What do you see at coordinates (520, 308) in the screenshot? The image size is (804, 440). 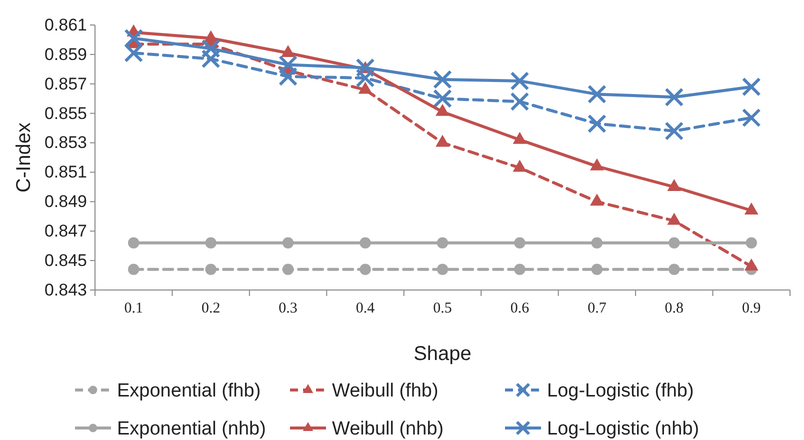 I see `x-tick-label: 0.6` at bounding box center [520, 308].